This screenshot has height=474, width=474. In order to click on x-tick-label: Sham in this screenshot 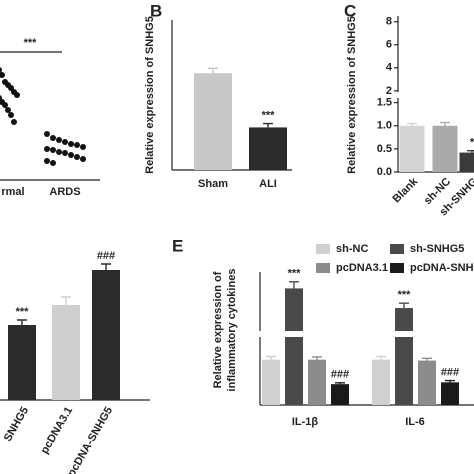, I will do `click(213, 184)`.